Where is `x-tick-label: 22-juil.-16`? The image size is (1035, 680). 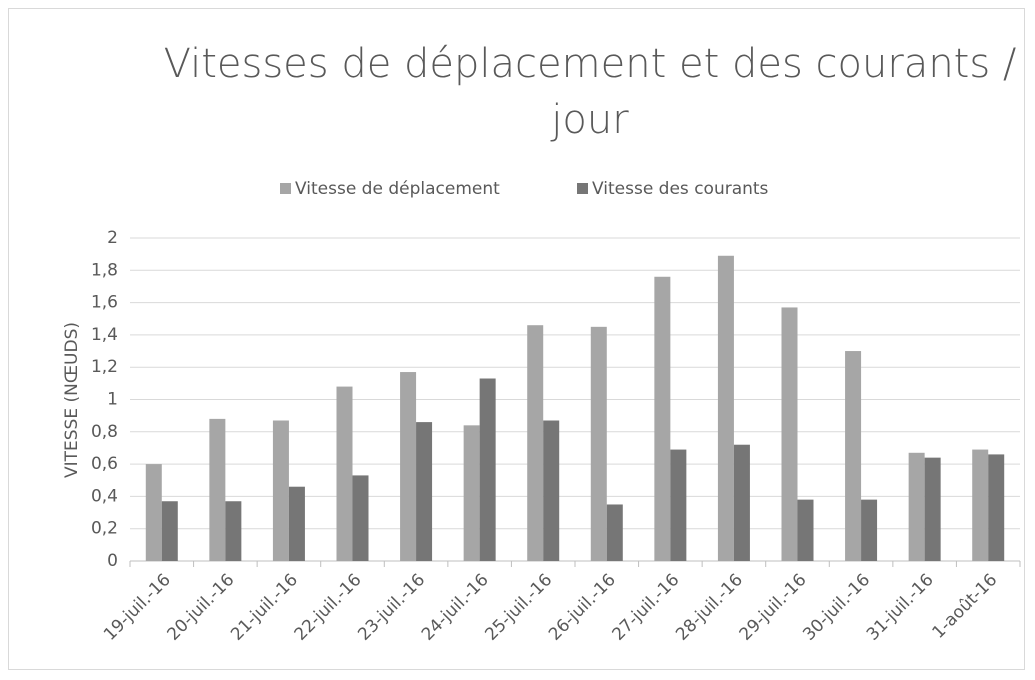
x-tick-label: 22-juil.-16 is located at coordinates (328, 607).